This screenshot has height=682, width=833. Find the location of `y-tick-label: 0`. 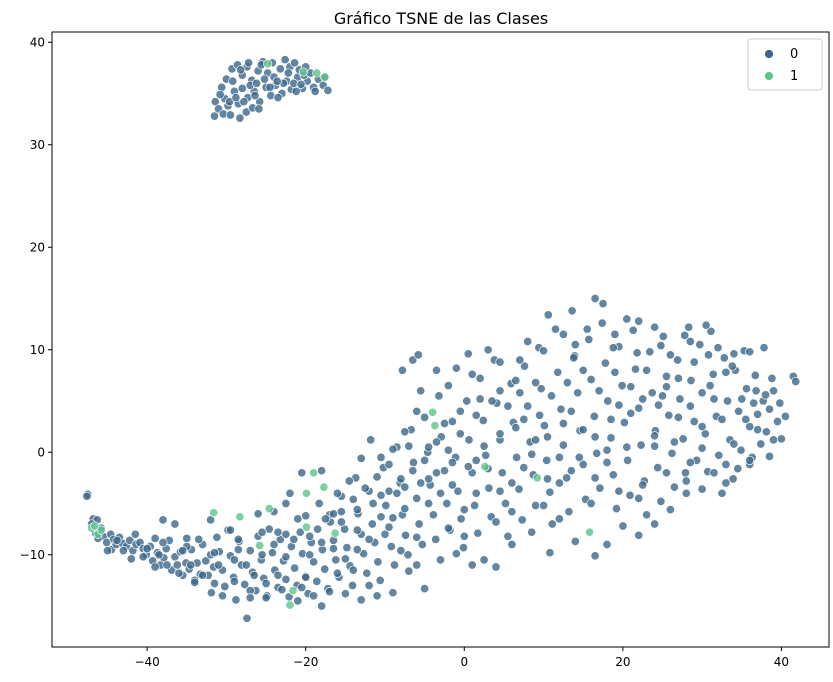

y-tick-label: 0 is located at coordinates (41, 452).